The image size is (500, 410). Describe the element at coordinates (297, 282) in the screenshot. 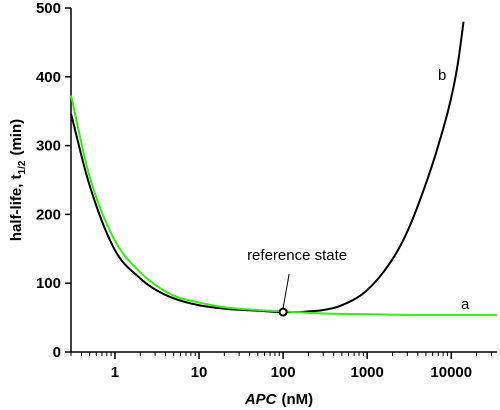

I see `annotation-layer: reference state` at that location.